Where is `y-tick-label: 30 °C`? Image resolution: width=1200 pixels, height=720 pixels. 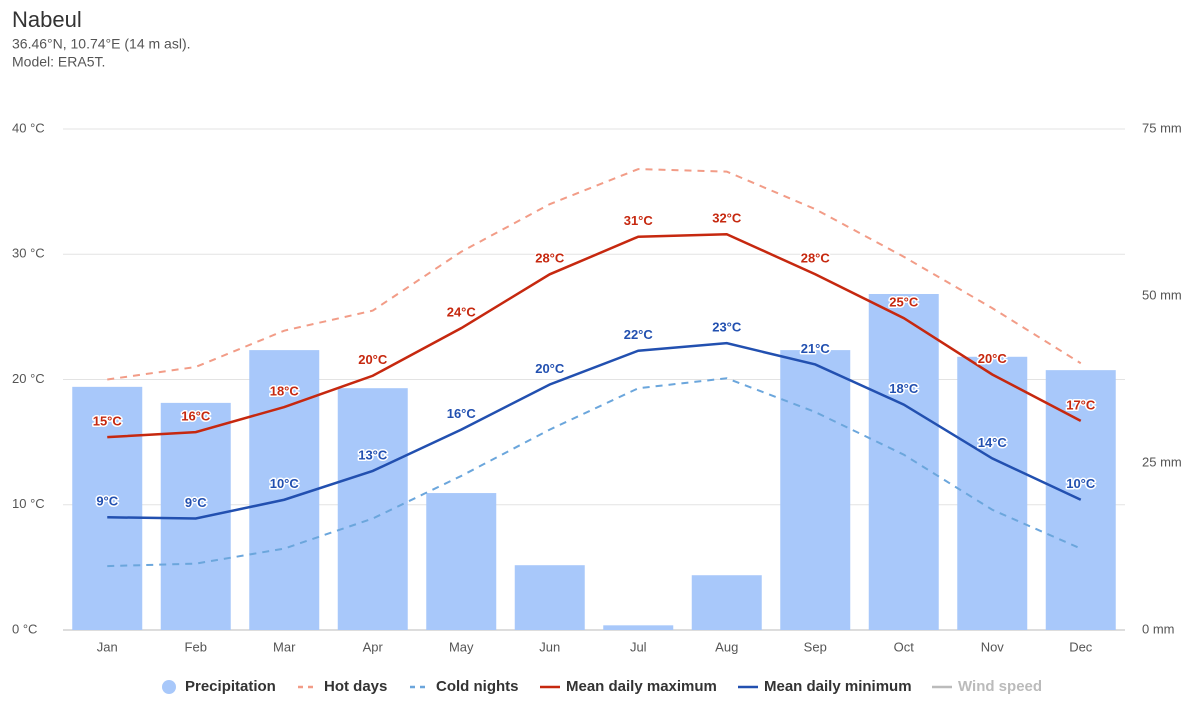
y-tick-label: 30 °C is located at coordinates (28, 253).